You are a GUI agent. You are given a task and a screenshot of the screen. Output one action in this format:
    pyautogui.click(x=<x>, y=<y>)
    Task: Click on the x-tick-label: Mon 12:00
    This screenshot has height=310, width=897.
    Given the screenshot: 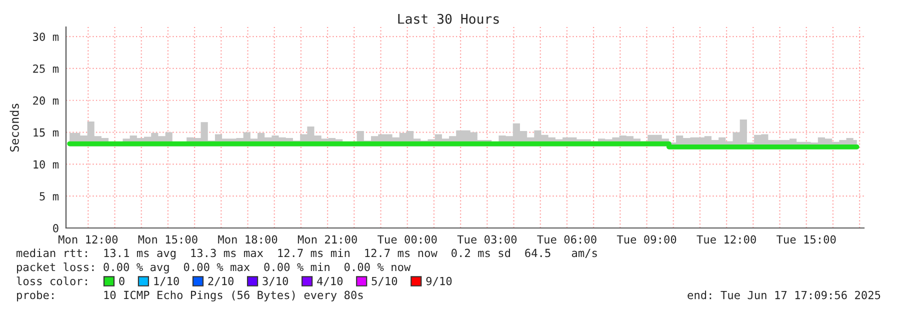 What is the action you would take?
    pyautogui.click(x=88, y=239)
    